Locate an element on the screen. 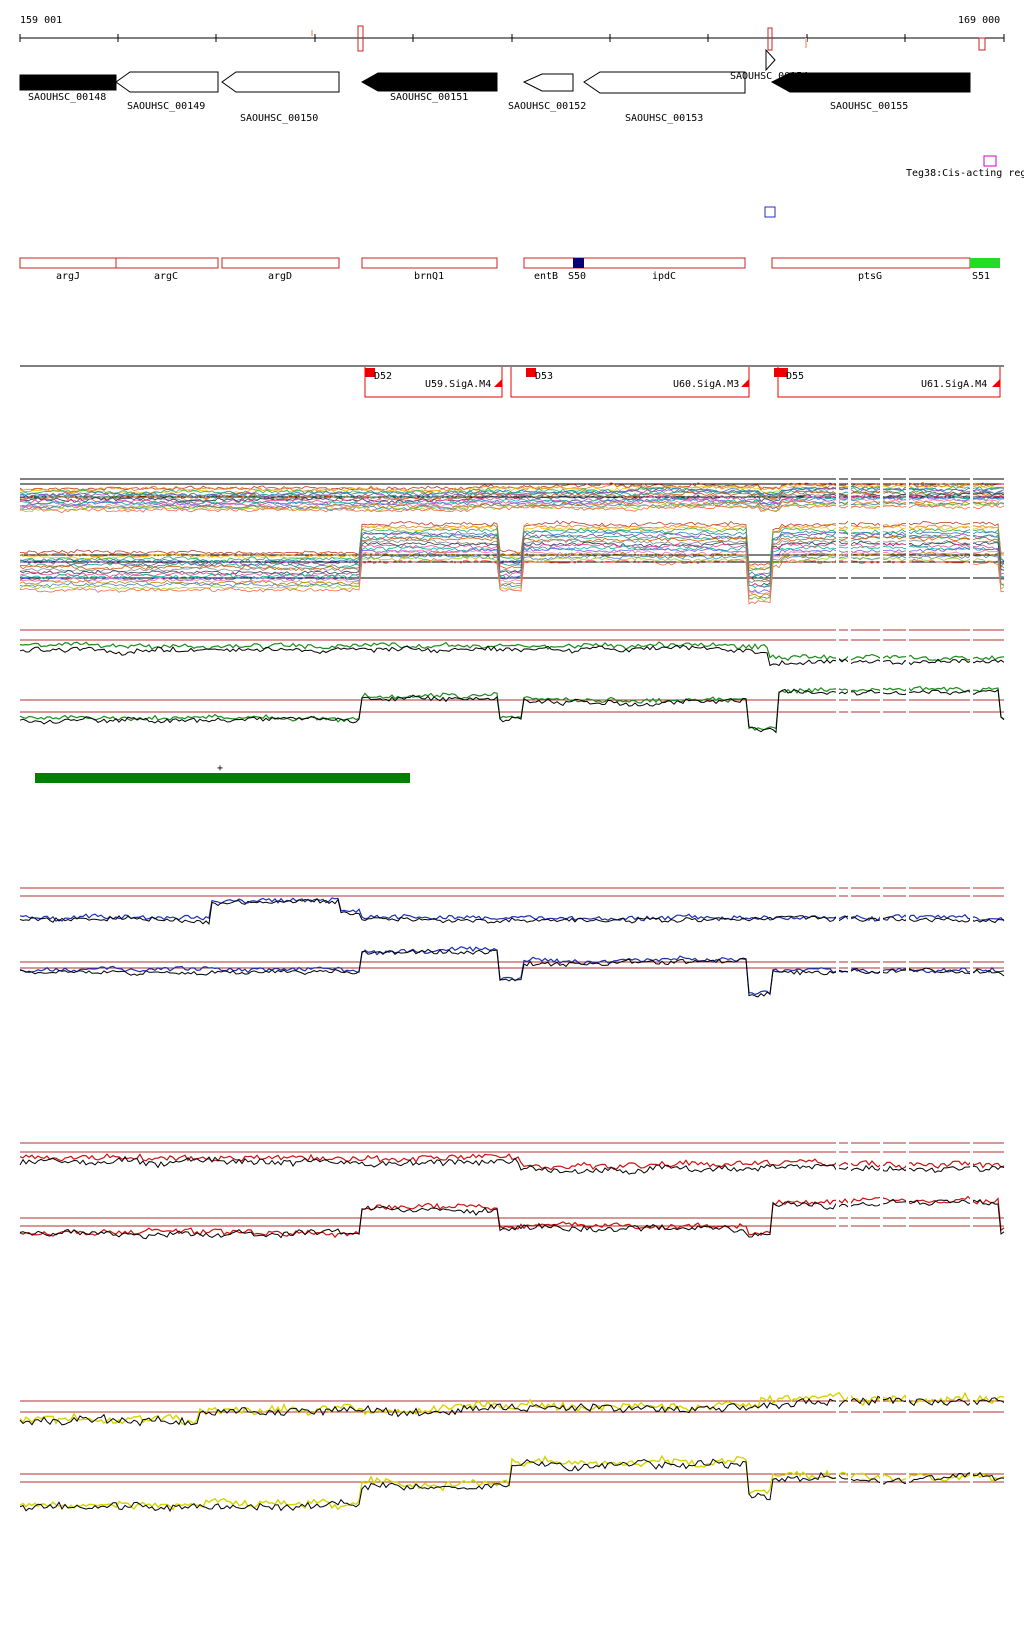 This screenshot has height=1640, width=1024. site-marker-box is located at coordinates (770, 212).